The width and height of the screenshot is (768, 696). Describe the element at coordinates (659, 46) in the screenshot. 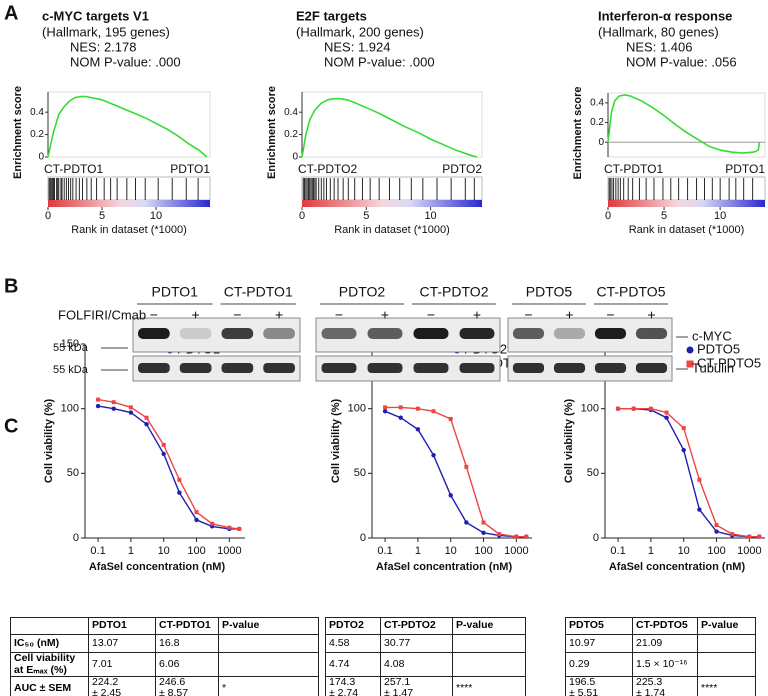

I see `nes: NES: 1.406` at that location.